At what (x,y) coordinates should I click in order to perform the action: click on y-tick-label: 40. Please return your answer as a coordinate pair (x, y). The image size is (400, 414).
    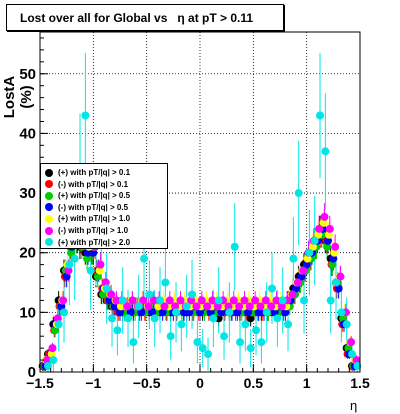
    Looking at the image, I should click on (27, 133).